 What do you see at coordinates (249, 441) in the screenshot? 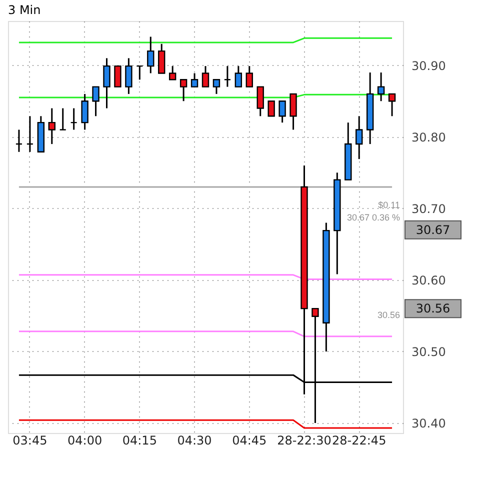
I see `x-tick-label: 04:45` at bounding box center [249, 441].